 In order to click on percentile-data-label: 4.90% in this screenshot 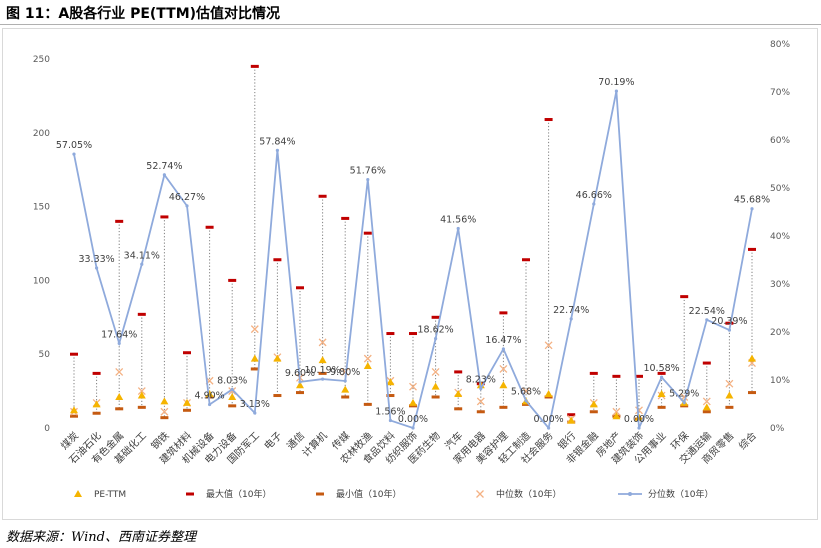, I will do `click(210, 395)`.